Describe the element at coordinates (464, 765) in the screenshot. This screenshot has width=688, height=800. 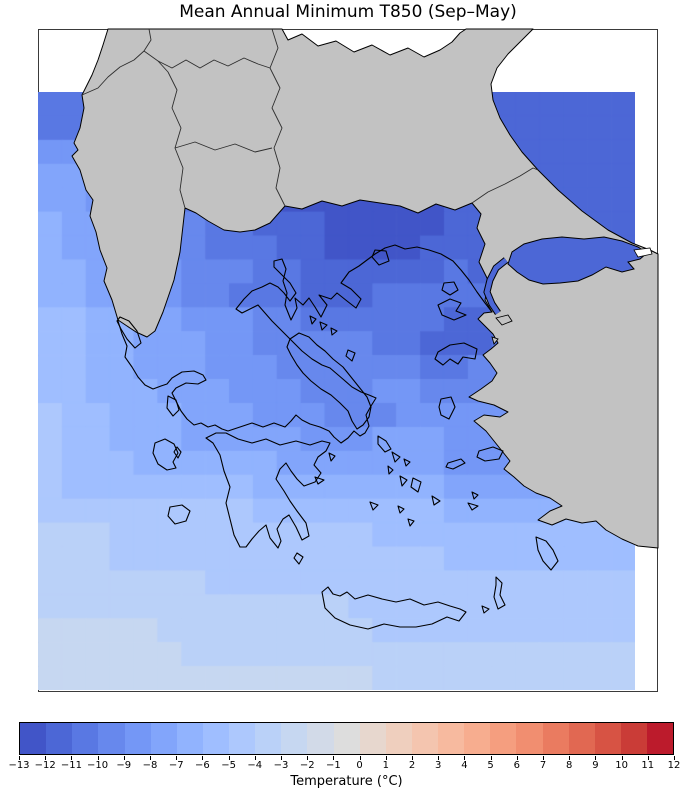
I see `colorbar-tick-label: 4` at that location.